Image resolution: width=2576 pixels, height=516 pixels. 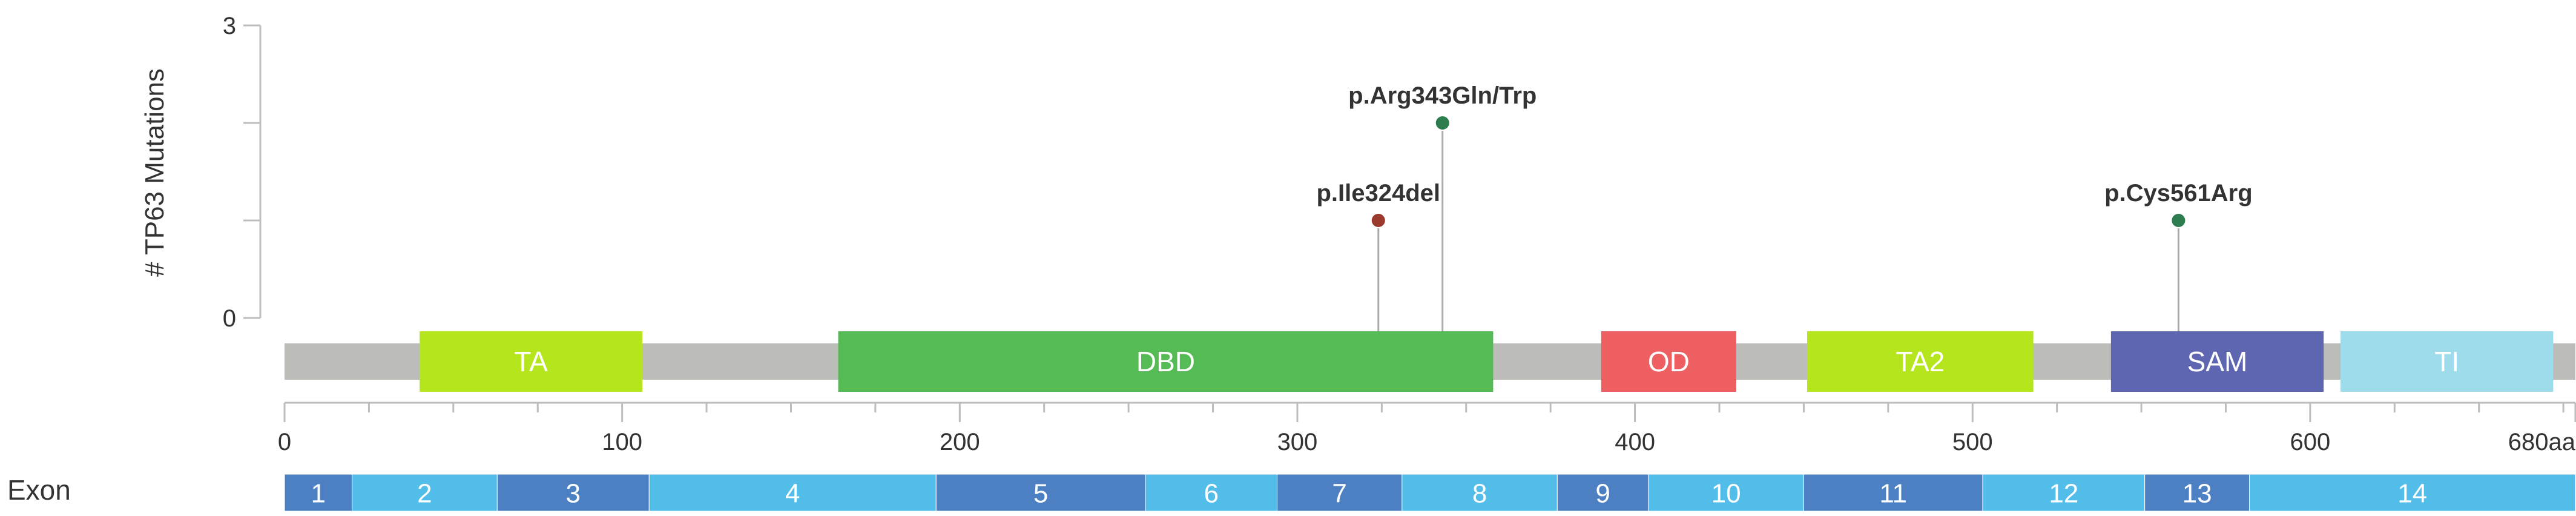 I want to click on x-tick-label: 600, so click(x=2310, y=442).